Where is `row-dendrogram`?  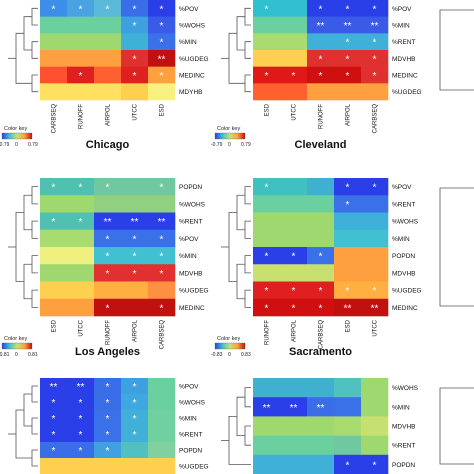 row-dendrogram is located at coordinates (23, 247).